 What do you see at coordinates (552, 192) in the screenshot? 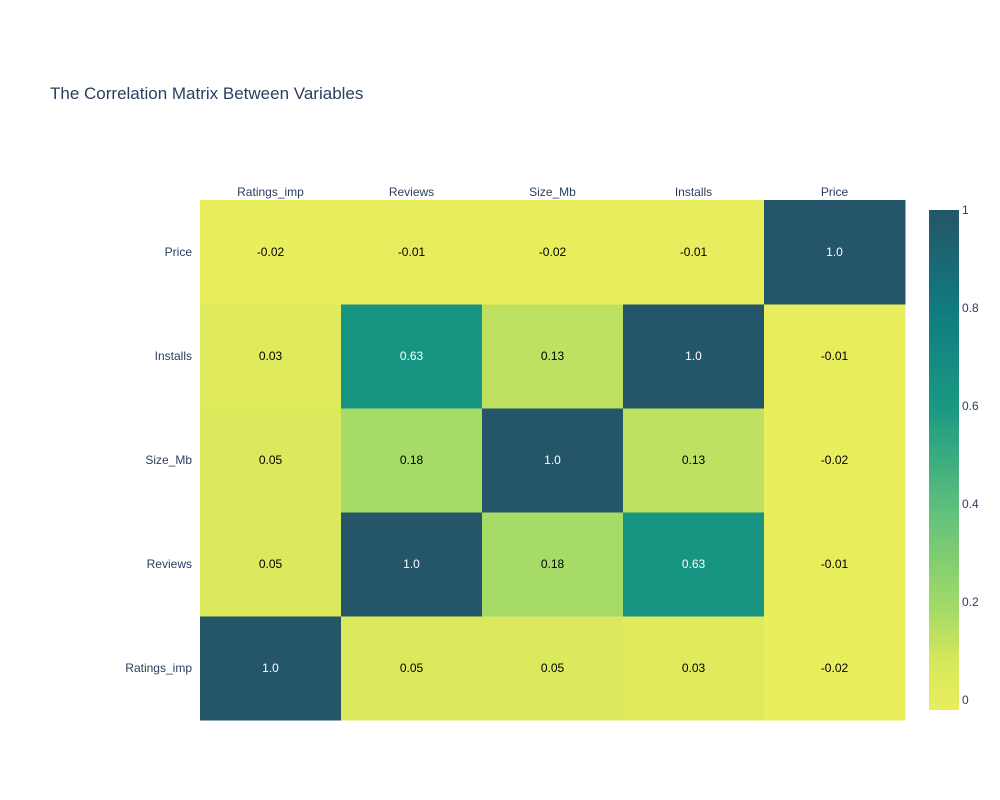
I see `x-tick-label: Size_Mb` at bounding box center [552, 192].